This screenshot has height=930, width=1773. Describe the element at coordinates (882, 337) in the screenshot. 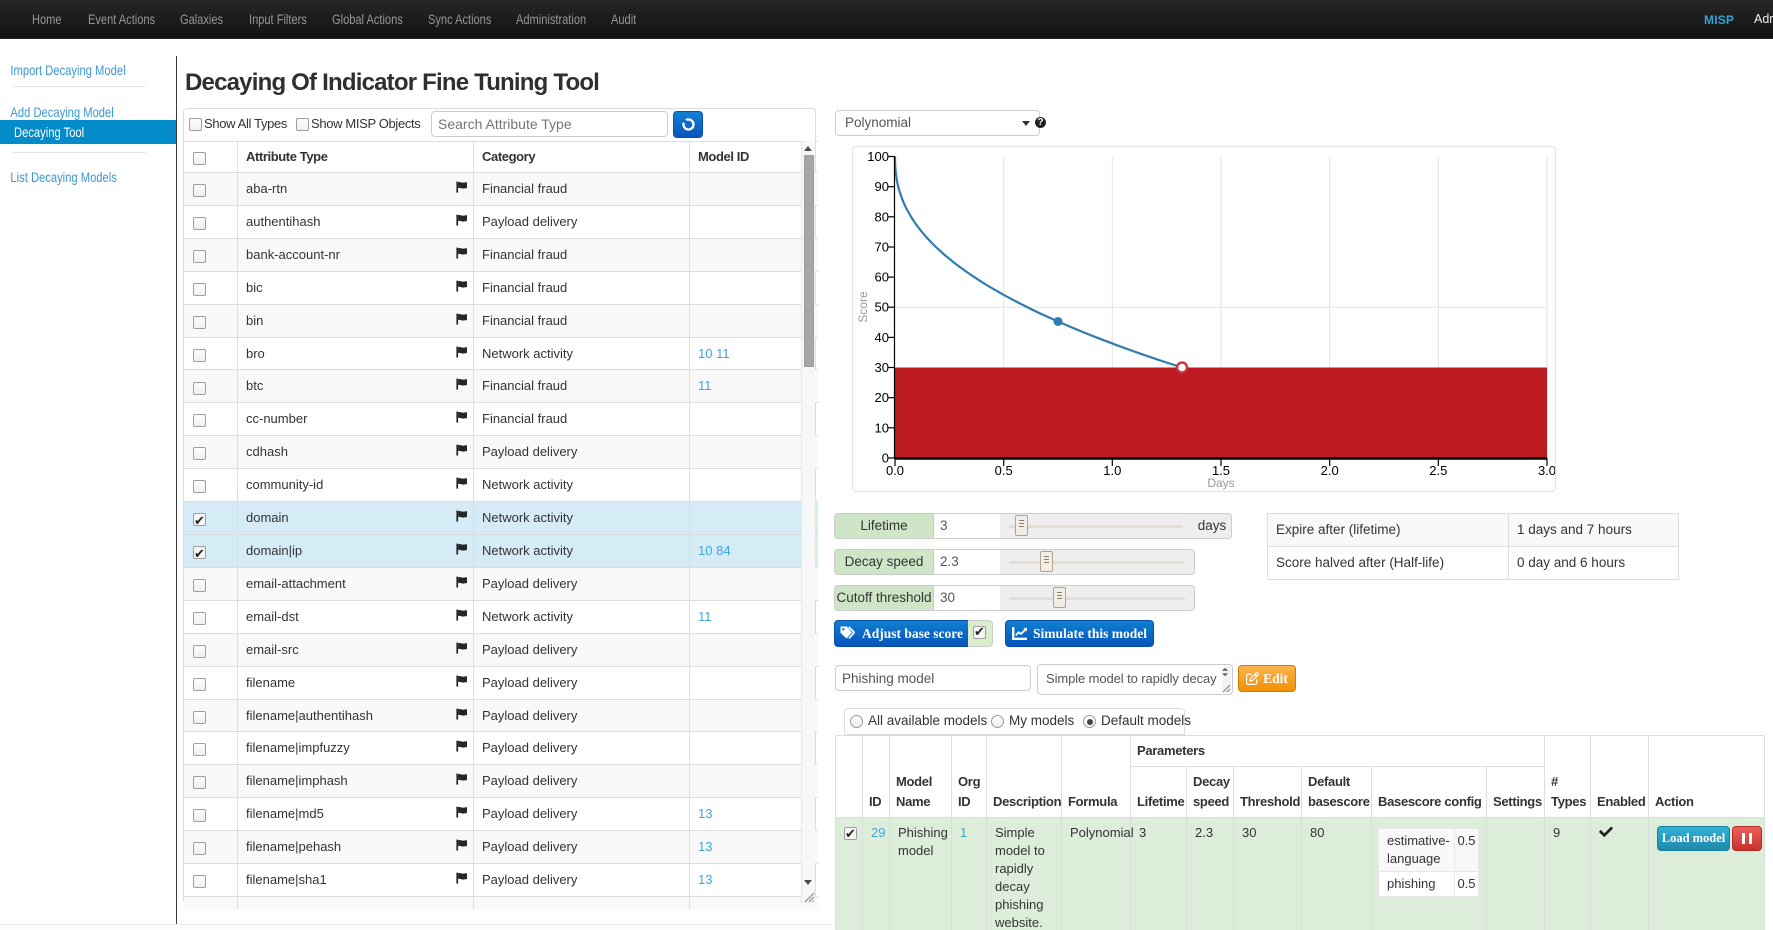

I see `svg-text: 40` at that location.